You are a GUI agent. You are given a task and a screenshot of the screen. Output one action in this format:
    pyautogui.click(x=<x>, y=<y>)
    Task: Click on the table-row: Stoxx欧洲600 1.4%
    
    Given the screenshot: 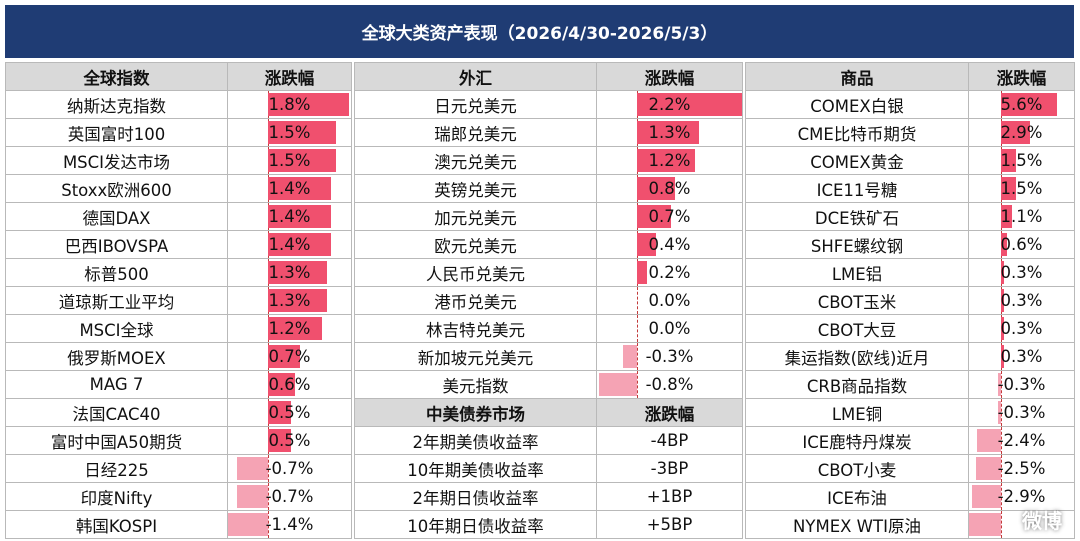 What is the action you would take?
    pyautogui.click(x=178, y=188)
    